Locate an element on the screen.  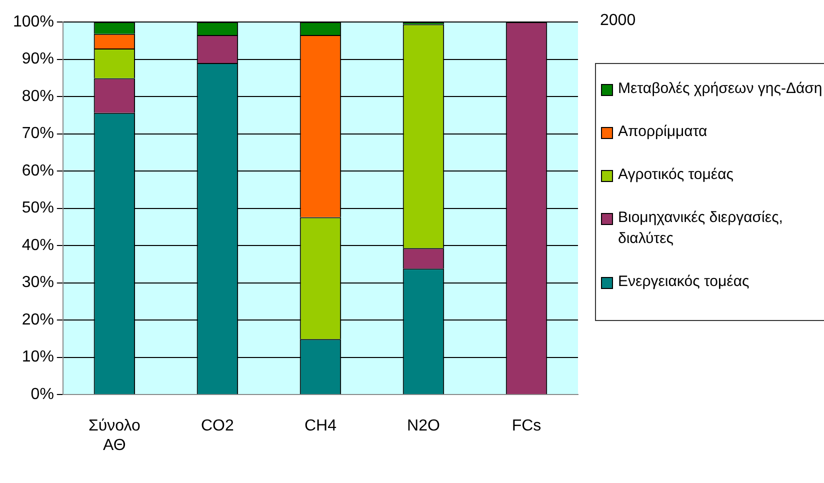
legend-label: Απορρίμματα is located at coordinates (663, 132).